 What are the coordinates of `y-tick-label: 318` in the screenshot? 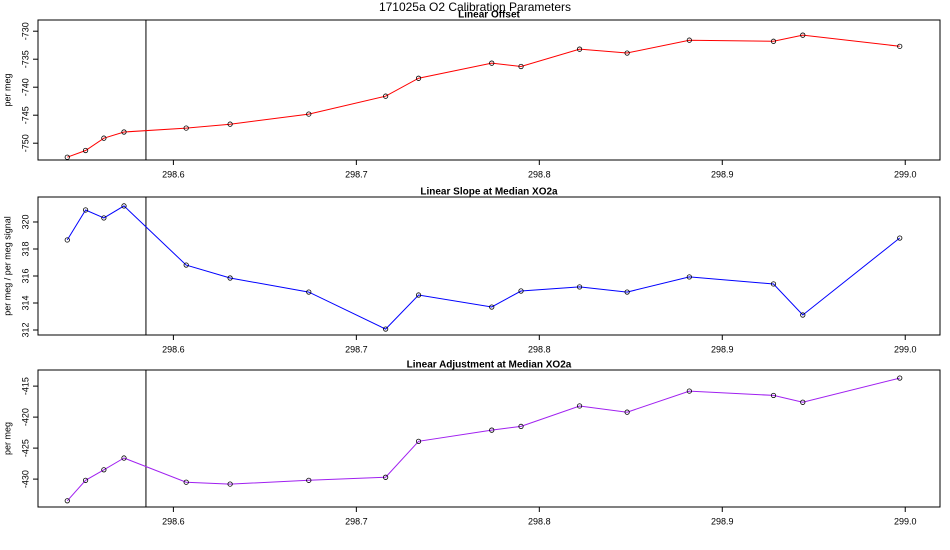 It's located at (25, 248).